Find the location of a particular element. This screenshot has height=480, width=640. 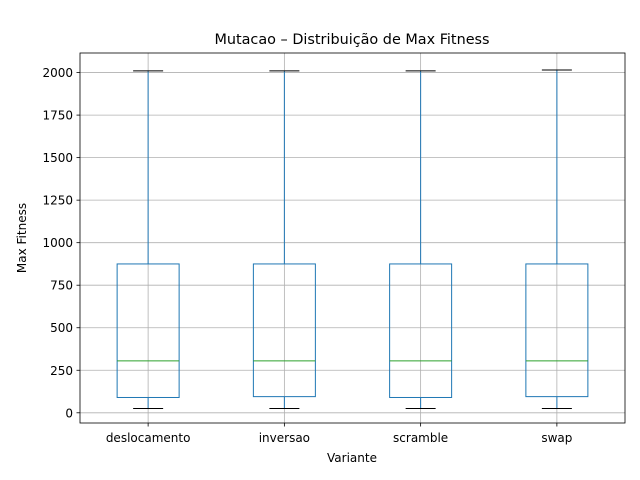

y-tick-label: 0 is located at coordinates (69, 413).